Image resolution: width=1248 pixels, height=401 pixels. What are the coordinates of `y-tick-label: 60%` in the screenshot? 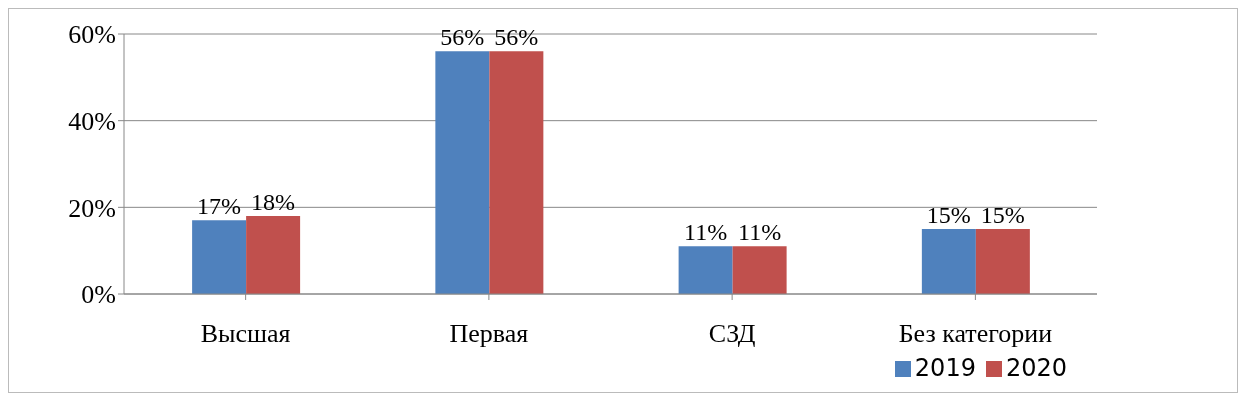 It's located at (92, 35).